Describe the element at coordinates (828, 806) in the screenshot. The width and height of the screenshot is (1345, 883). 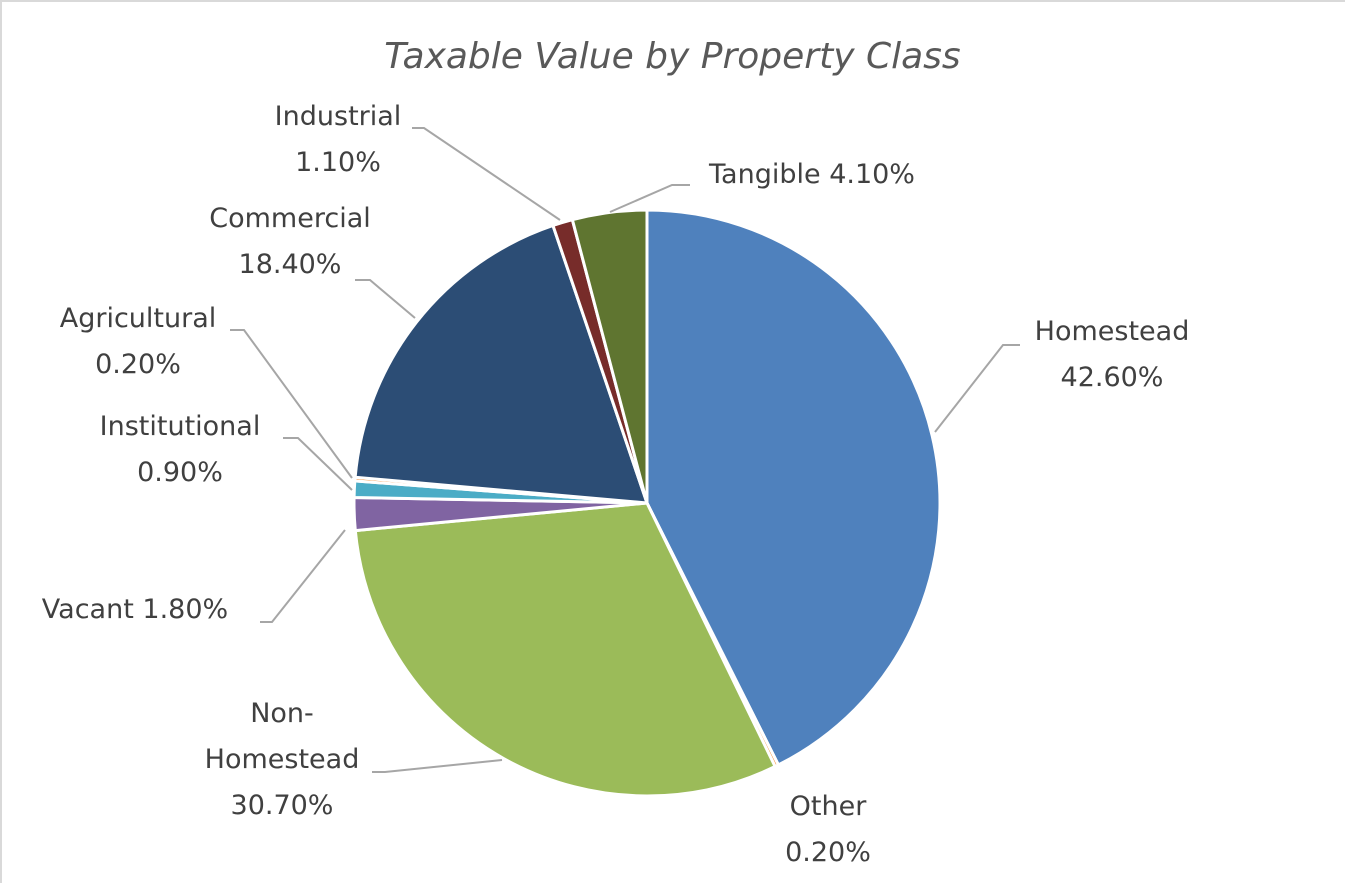
I see `label-category: Other` at that location.